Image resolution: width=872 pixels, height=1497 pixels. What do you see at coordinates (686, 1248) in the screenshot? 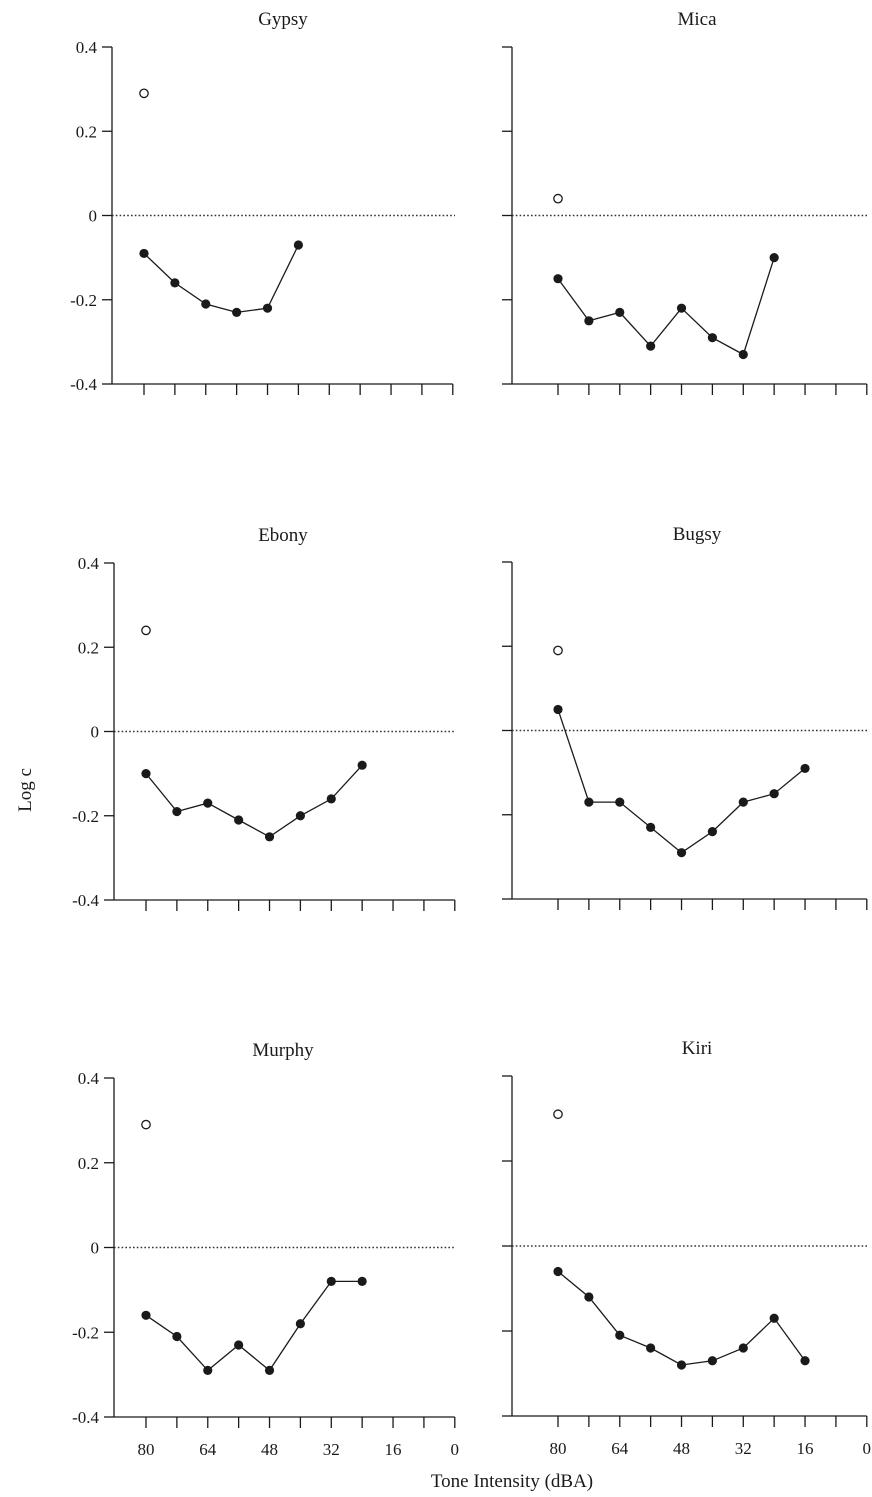
I see `panel-kiri: Kiri 80 64 48 32 16 0` at bounding box center [686, 1248].